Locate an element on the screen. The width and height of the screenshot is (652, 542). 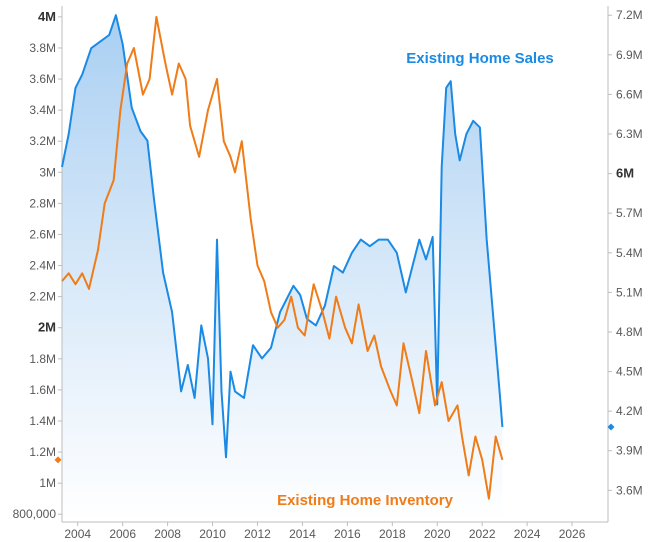
x-tick-label: 2004 is located at coordinates (77, 534).